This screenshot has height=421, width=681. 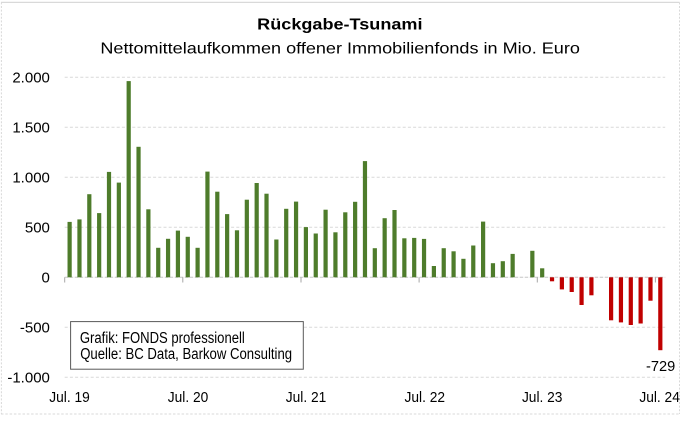 I want to click on svg-text: -1.000, so click(x=28, y=377).